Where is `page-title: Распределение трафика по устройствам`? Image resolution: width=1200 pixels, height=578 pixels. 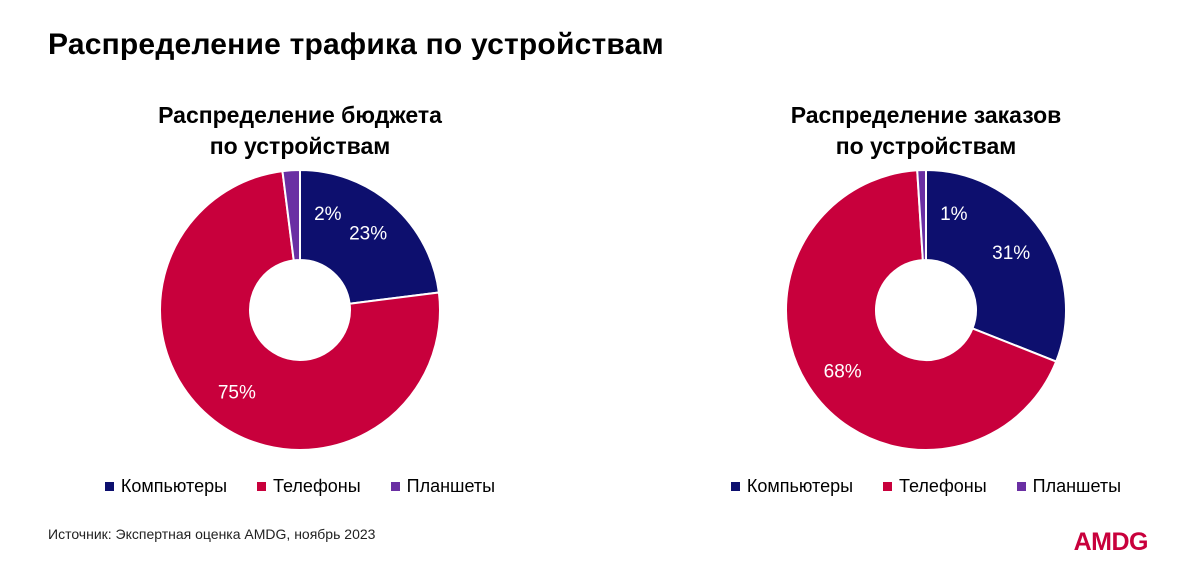
page-title: Распределение трафика по устройствам is located at coordinates (356, 44).